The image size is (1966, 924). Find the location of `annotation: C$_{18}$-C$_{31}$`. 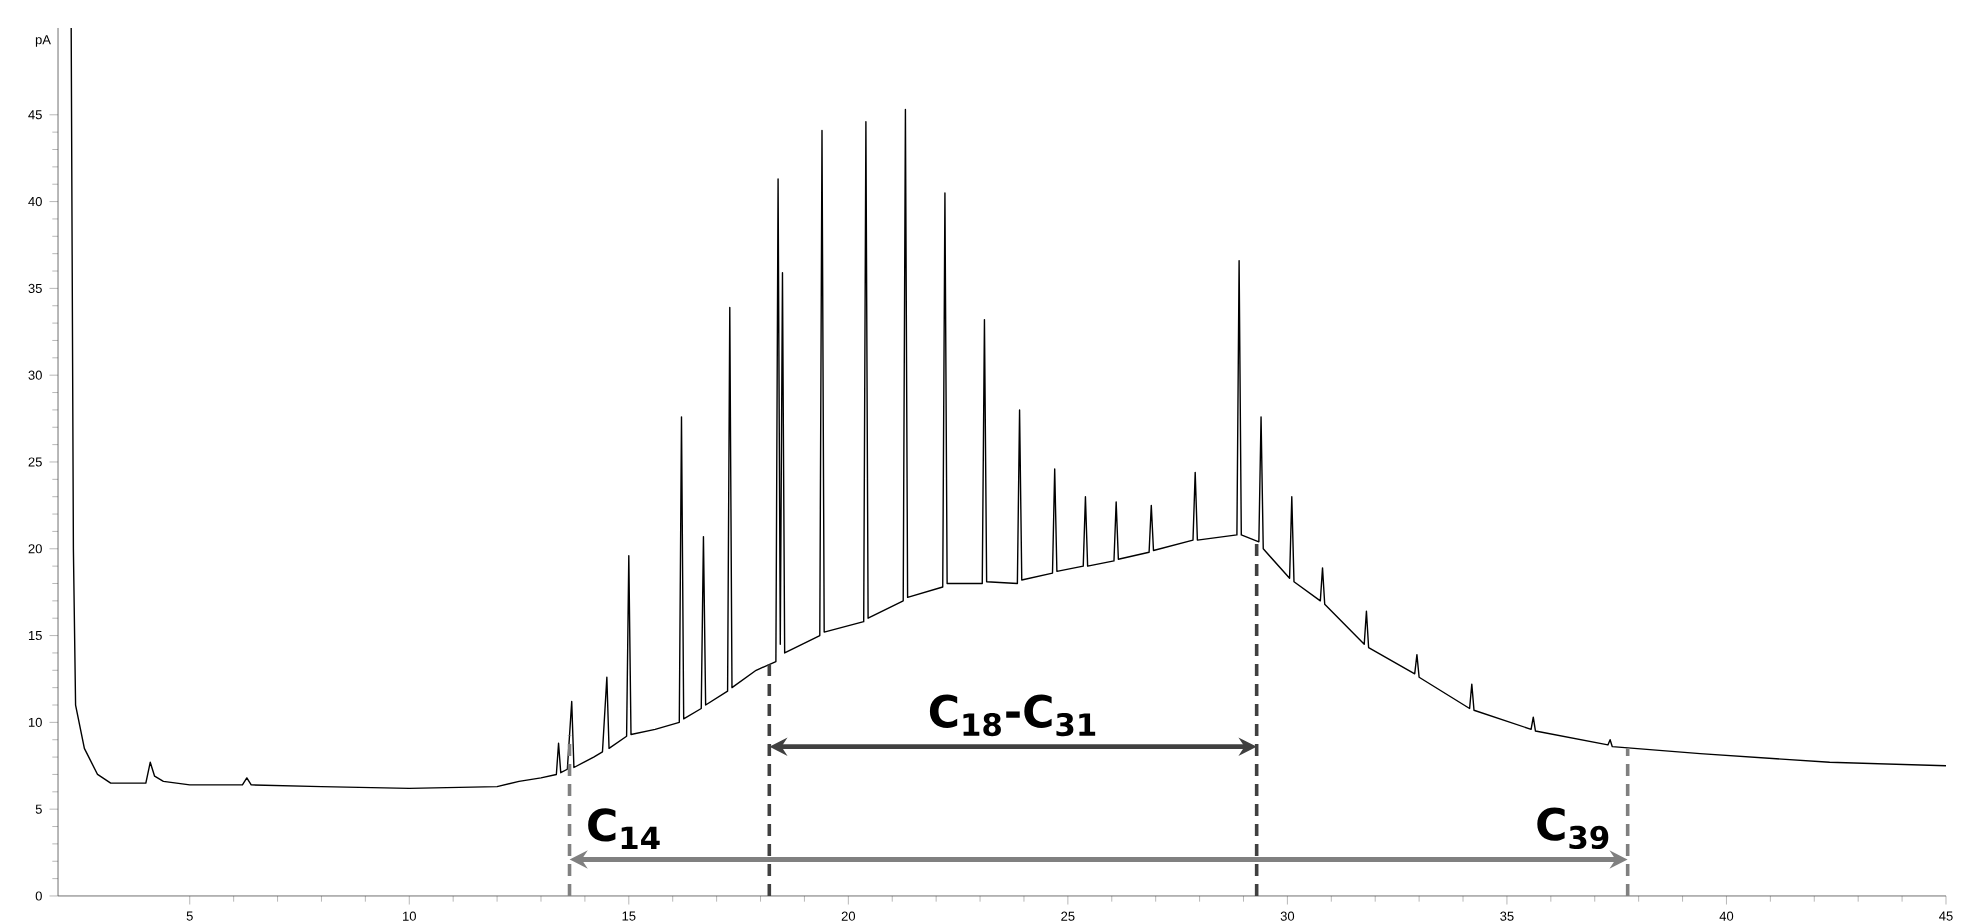

annotation: C$_{18}$-C$_{31}$ is located at coordinates (1012, 715).